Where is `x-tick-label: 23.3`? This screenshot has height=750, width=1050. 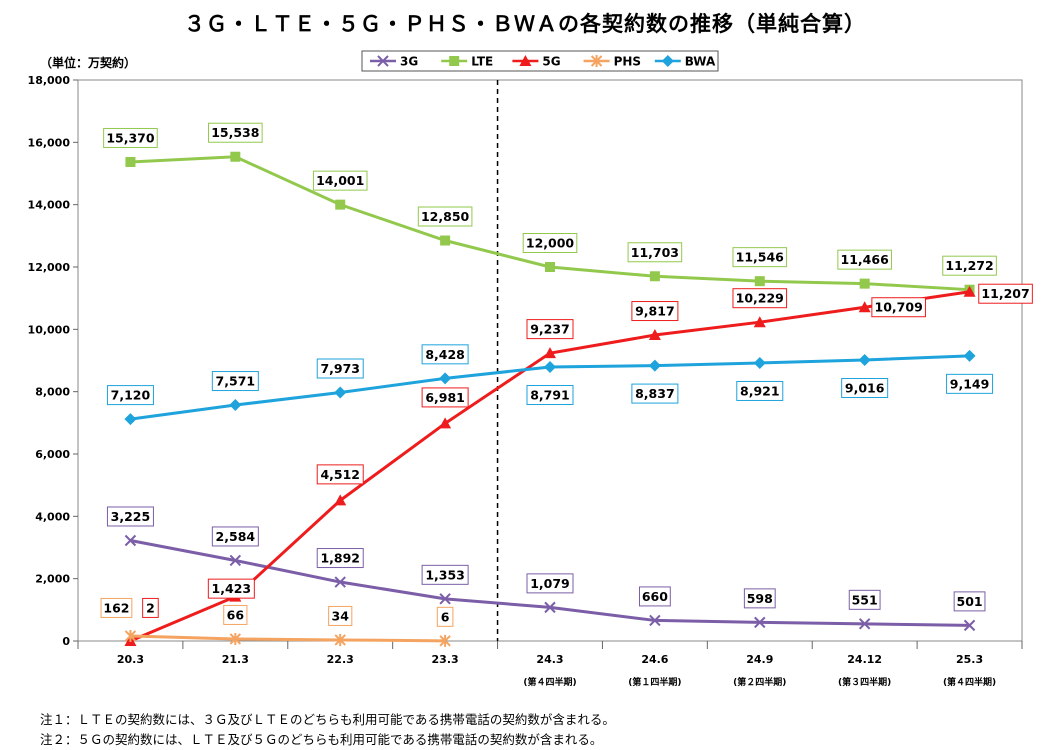
x-tick-label: 23.3 is located at coordinates (445, 659).